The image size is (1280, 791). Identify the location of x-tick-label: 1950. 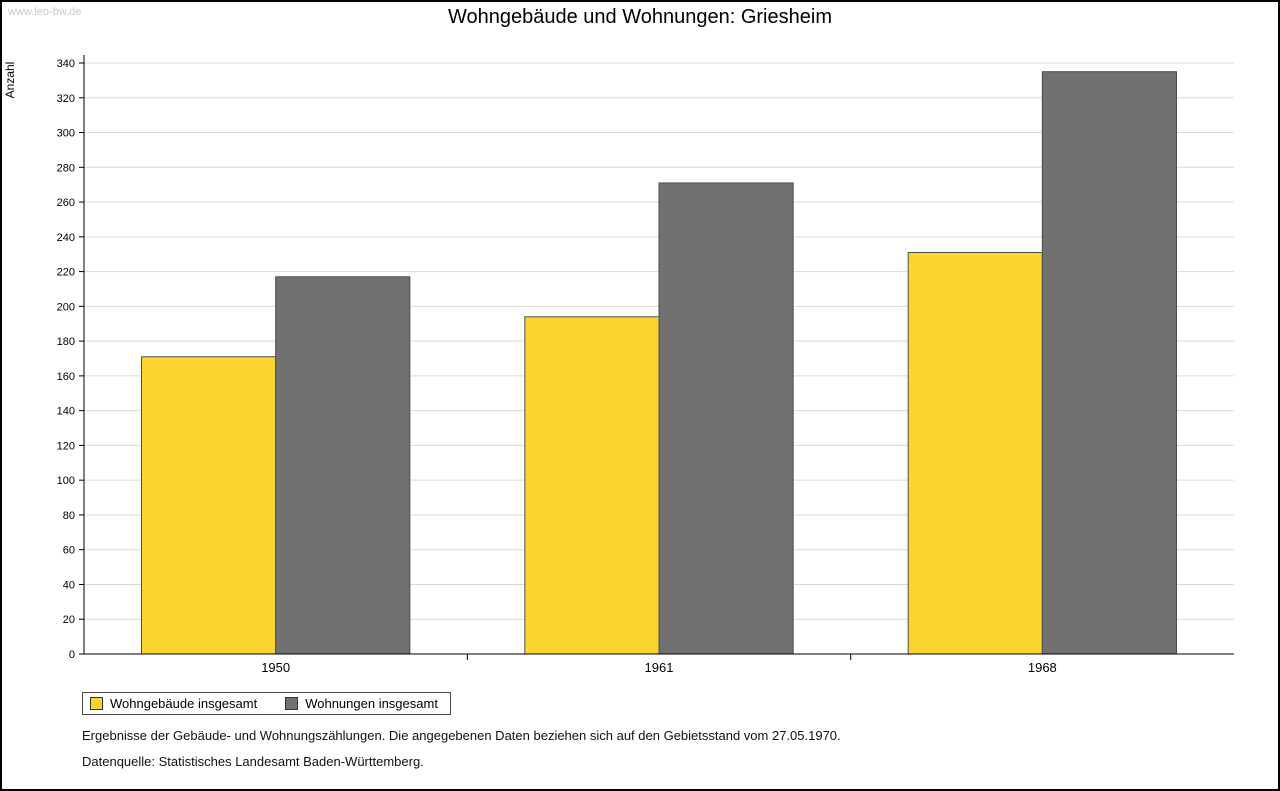
(275, 667).